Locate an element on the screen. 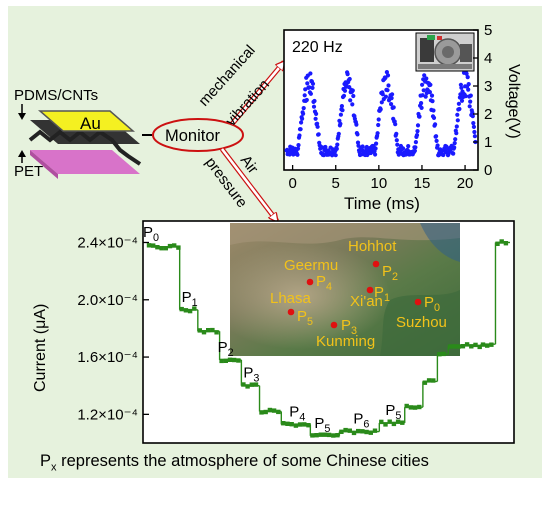 The image size is (550, 513). city-name-label: Geermu is located at coordinates (311, 265).